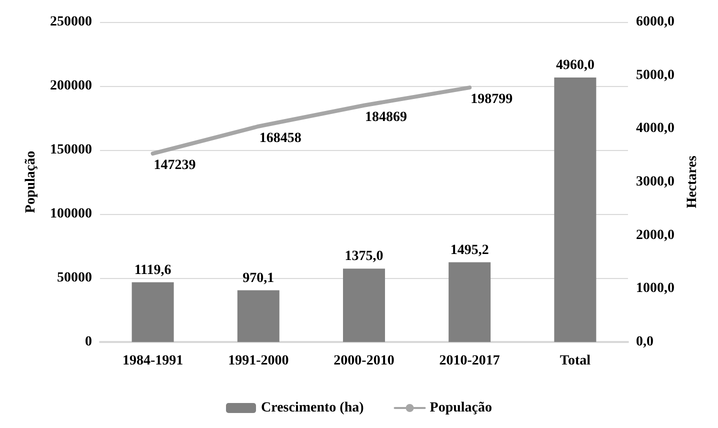  What do you see at coordinates (71, 214) in the screenshot?
I see `y-tick-label: 100000` at bounding box center [71, 214].